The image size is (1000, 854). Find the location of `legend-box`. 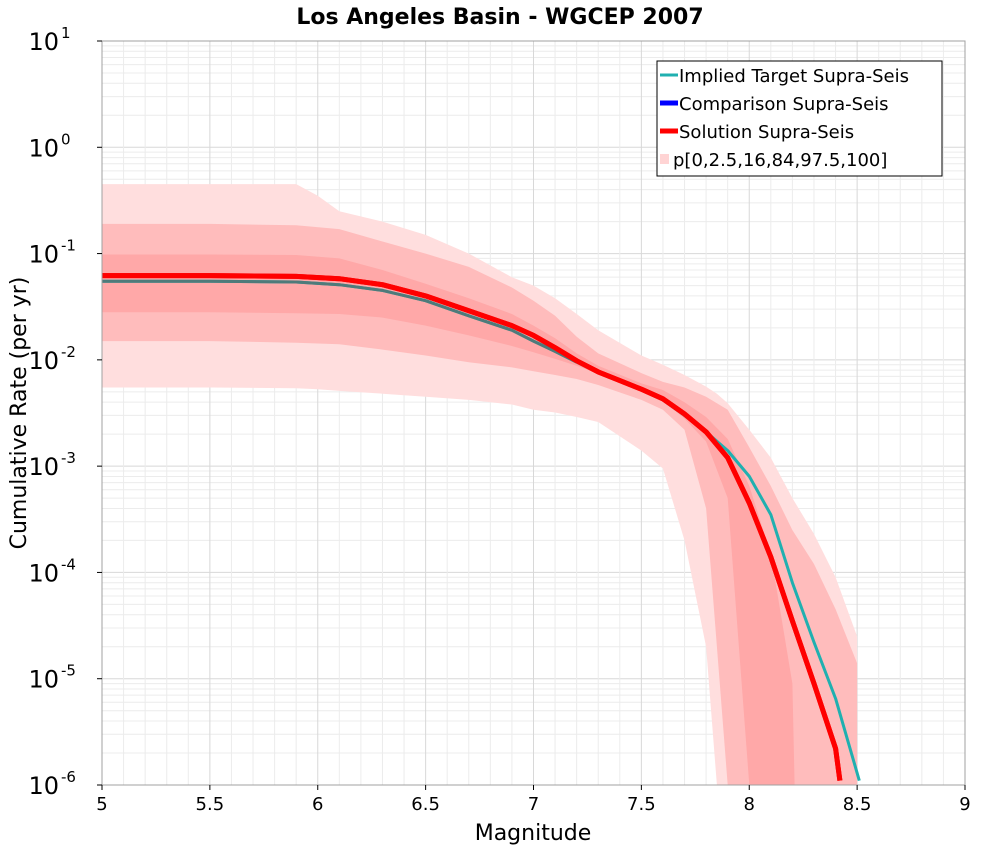

legend-box is located at coordinates (799, 118).